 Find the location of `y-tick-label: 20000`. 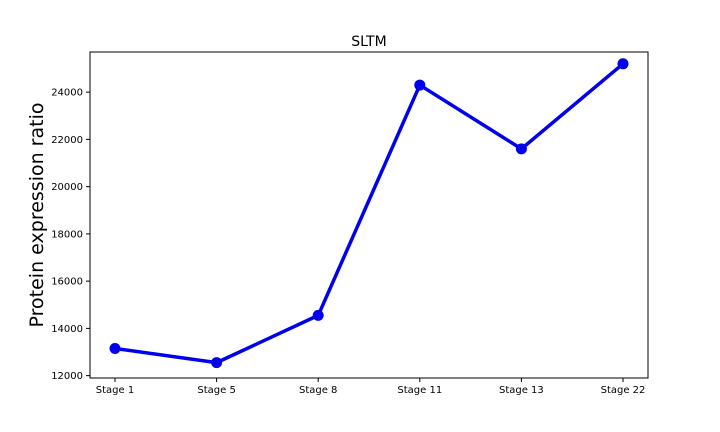

y-tick-label: 20000 is located at coordinates (67, 187).